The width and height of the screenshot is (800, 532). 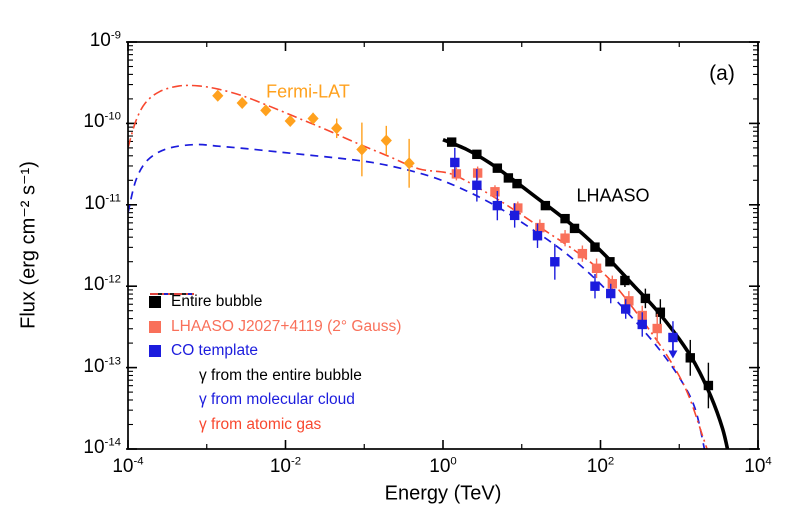 What do you see at coordinates (260, 424) in the screenshot?
I see `legend-label: γ from atomic gas` at bounding box center [260, 424].